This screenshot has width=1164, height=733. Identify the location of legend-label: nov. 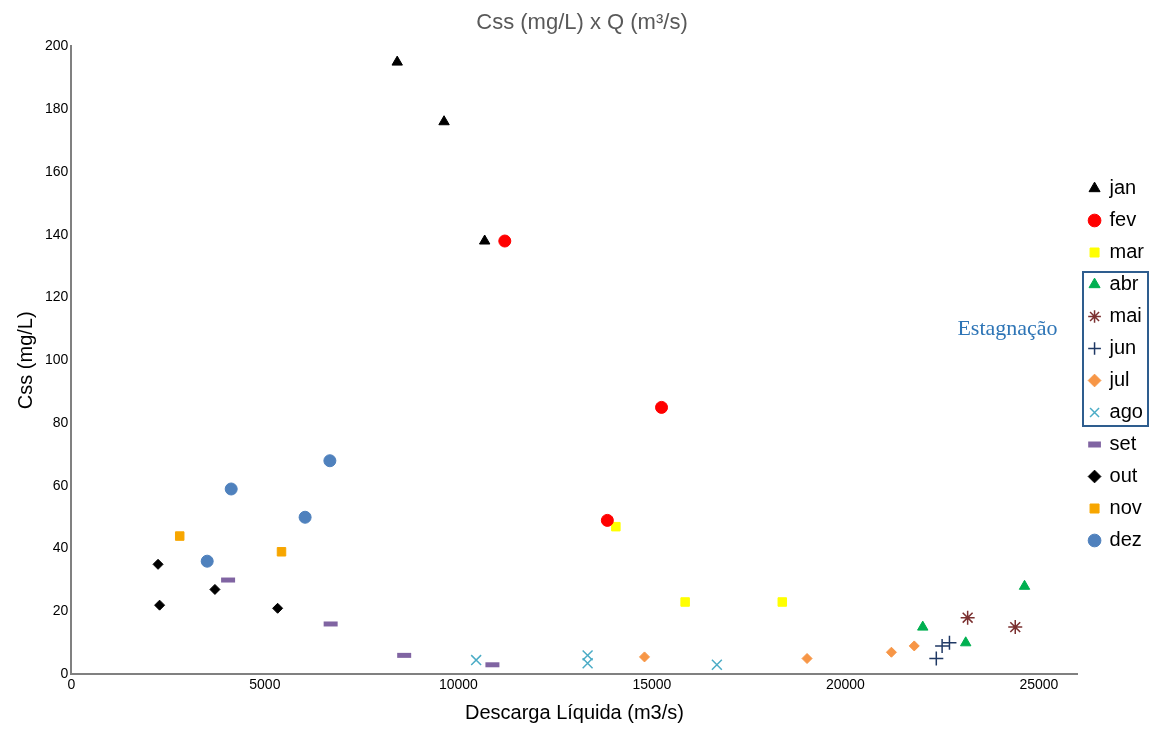
(1125, 507).